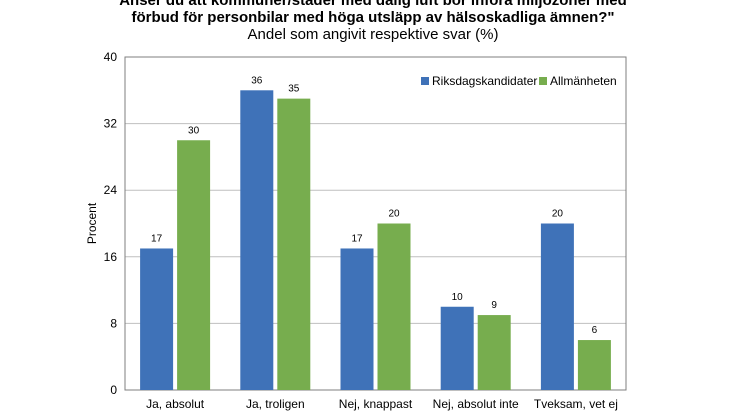 This screenshot has height=419, width=746. Describe the element at coordinates (595, 330) in the screenshot. I see `data-label: 6` at that location.